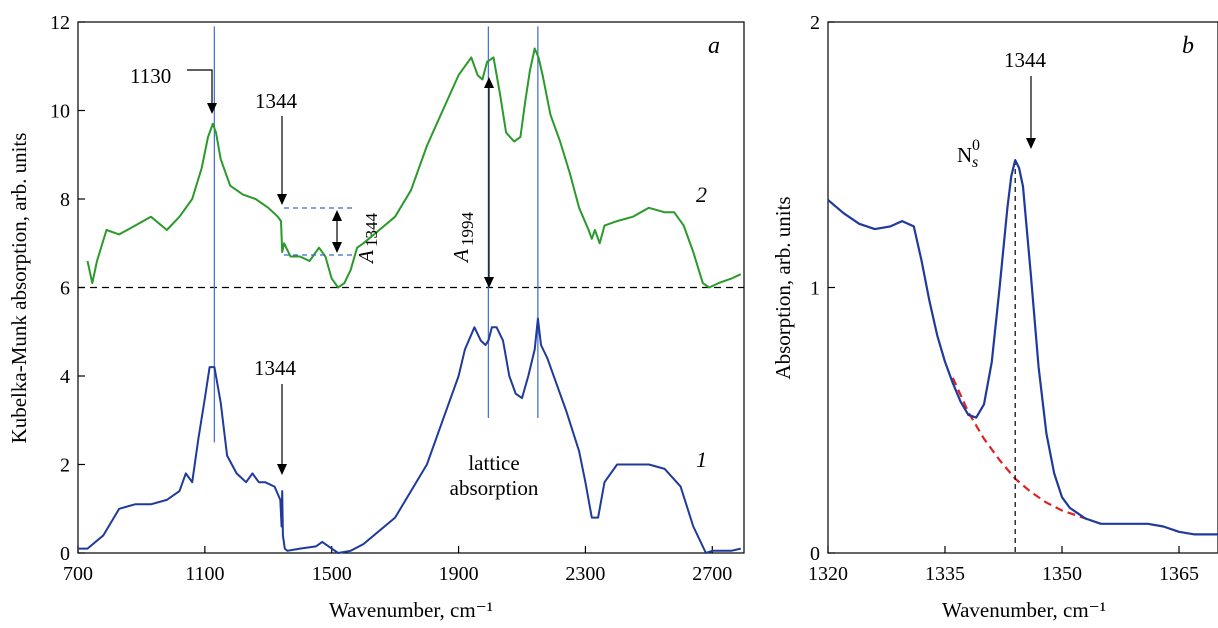 The height and width of the screenshot is (628, 1218). I want to click on y-axis-title-b: Absorption, arb. units, so click(783, 287).